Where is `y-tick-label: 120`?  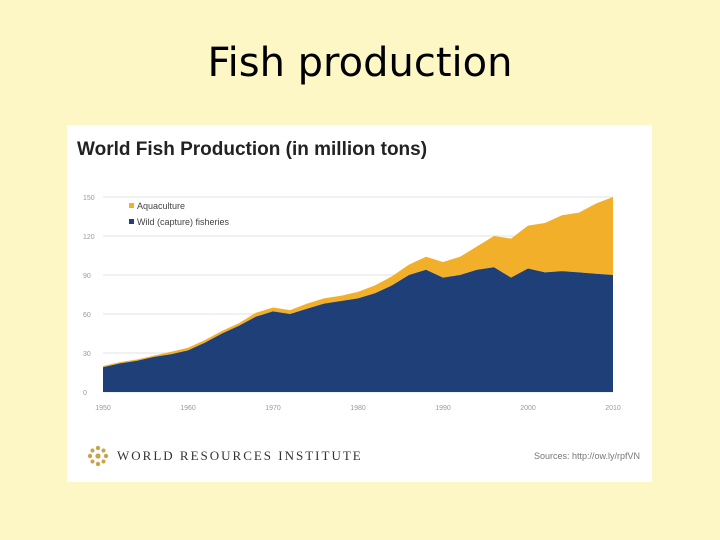 y-tick-label: 120 is located at coordinates (89, 237).